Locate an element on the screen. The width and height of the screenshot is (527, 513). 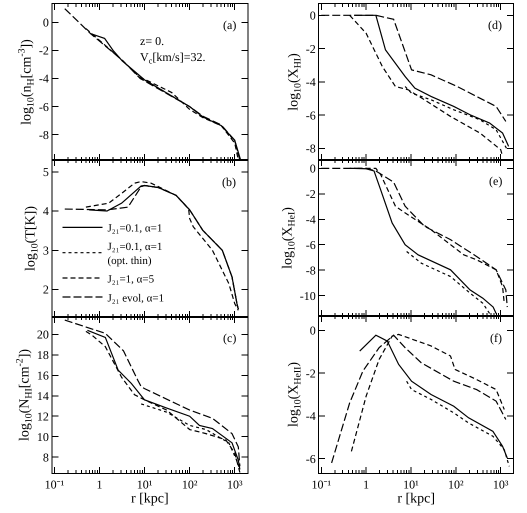
annotation: z= 0. is located at coordinates (152, 41).